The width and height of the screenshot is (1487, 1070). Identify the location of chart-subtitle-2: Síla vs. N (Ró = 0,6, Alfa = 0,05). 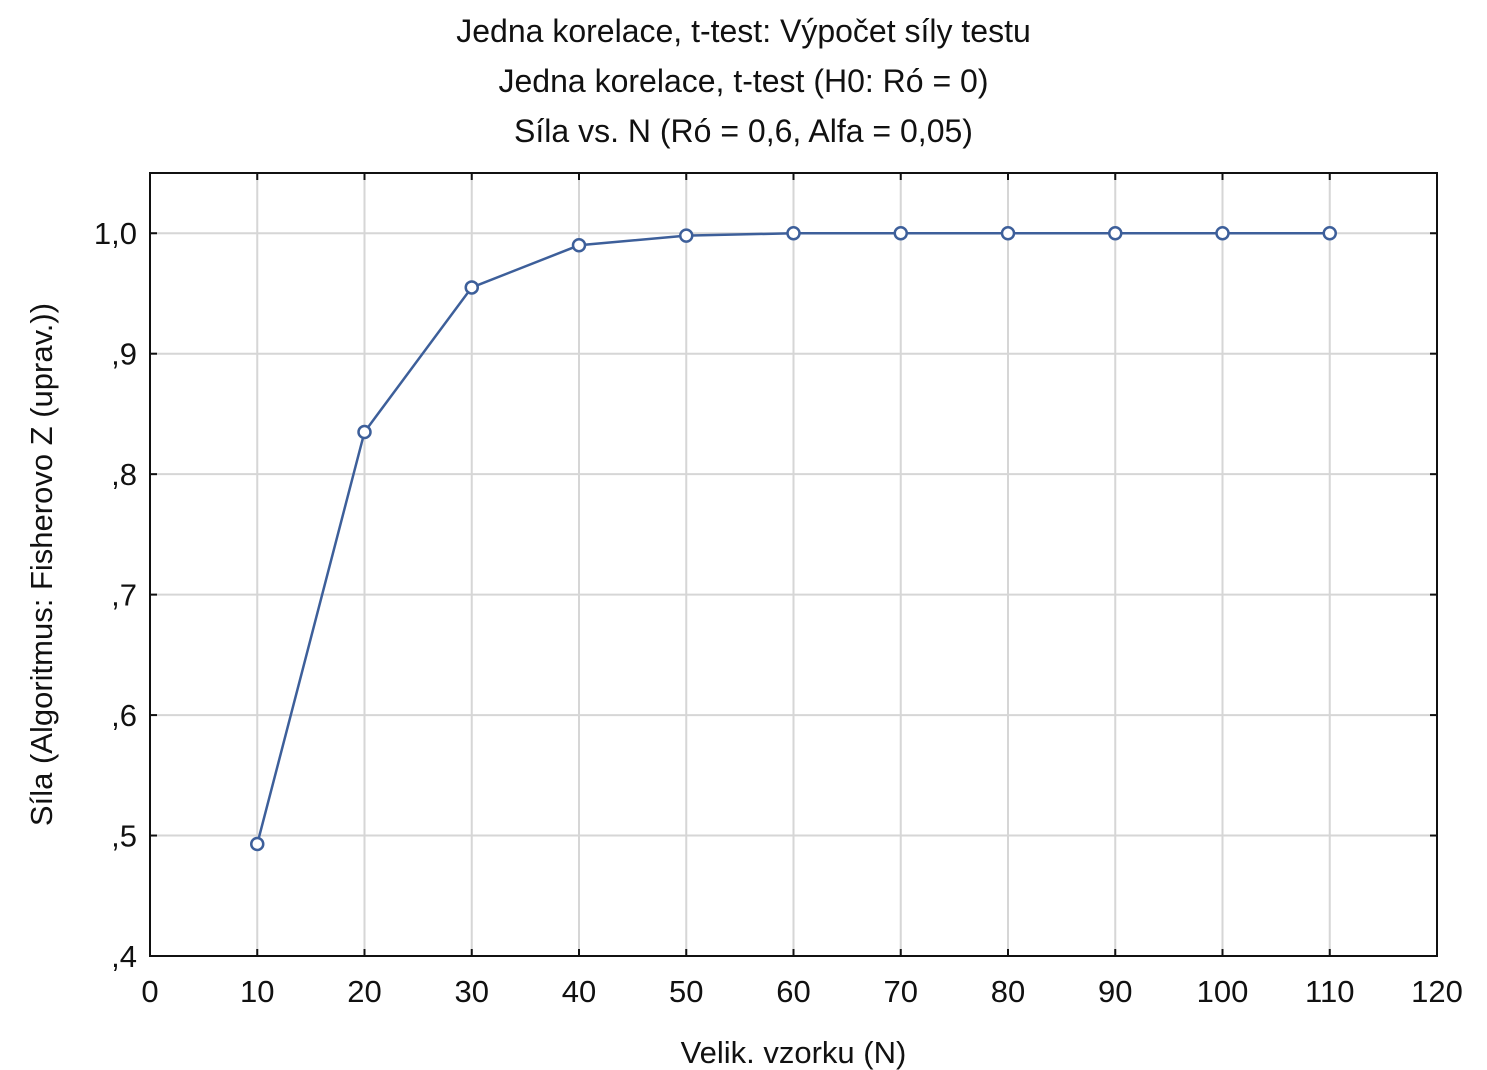
(743, 131).